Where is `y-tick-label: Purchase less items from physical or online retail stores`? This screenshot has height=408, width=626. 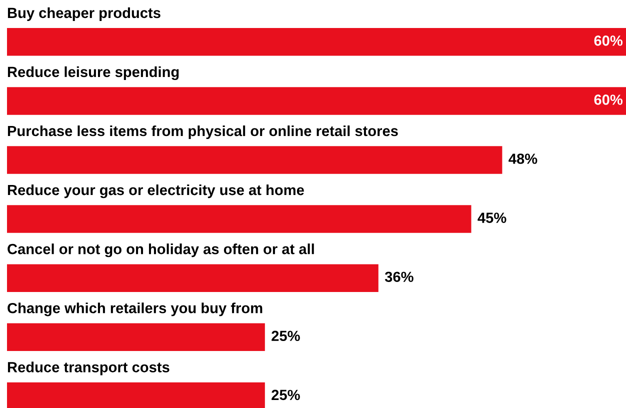 y-tick-label: Purchase less items from physical or online retail stores is located at coordinates (203, 132).